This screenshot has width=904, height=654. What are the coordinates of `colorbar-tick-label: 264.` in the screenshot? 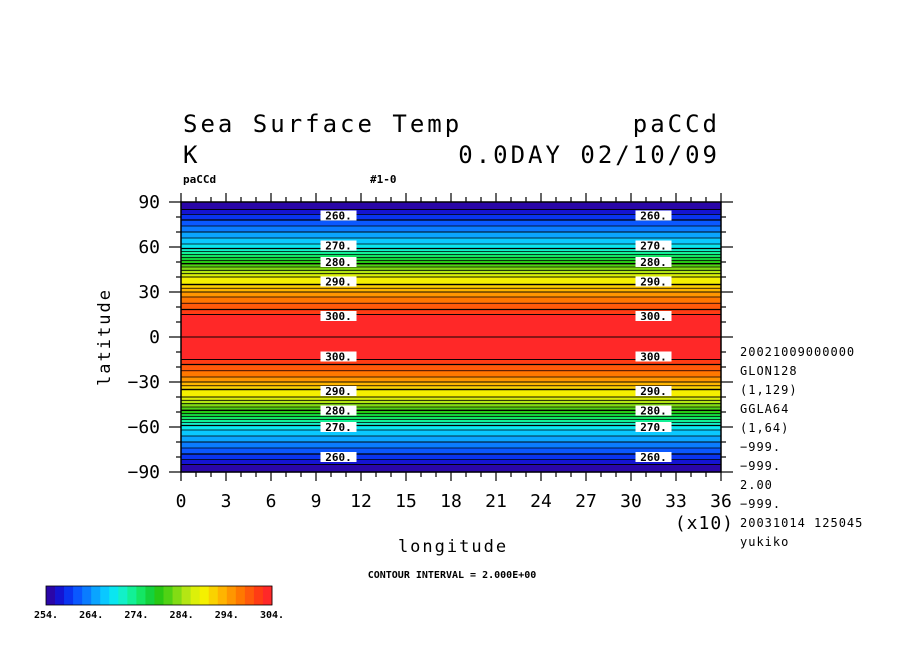 It's located at (91, 615).